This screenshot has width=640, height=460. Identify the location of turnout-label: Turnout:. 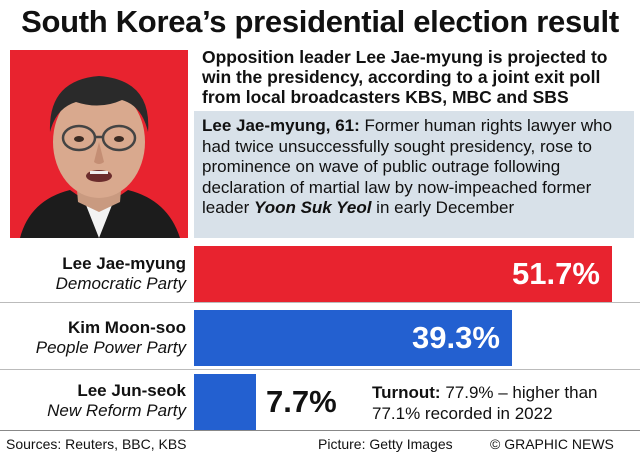
(406, 392).